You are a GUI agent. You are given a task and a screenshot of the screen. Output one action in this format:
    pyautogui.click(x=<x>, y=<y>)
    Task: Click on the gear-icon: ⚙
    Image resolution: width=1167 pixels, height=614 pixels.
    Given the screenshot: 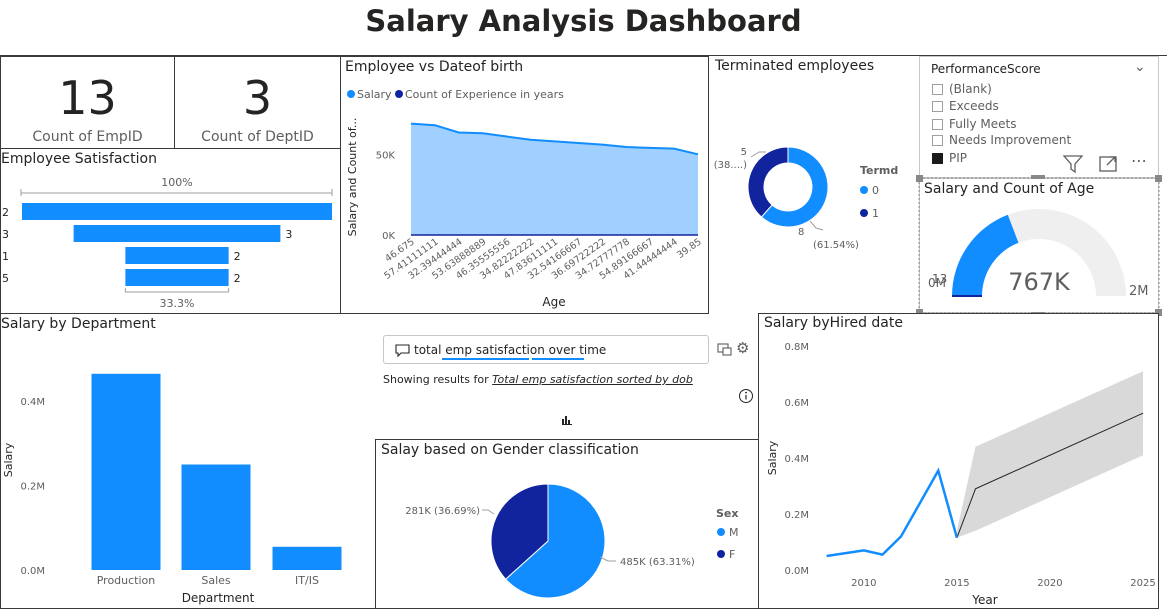 What is the action you would take?
    pyautogui.click(x=743, y=348)
    